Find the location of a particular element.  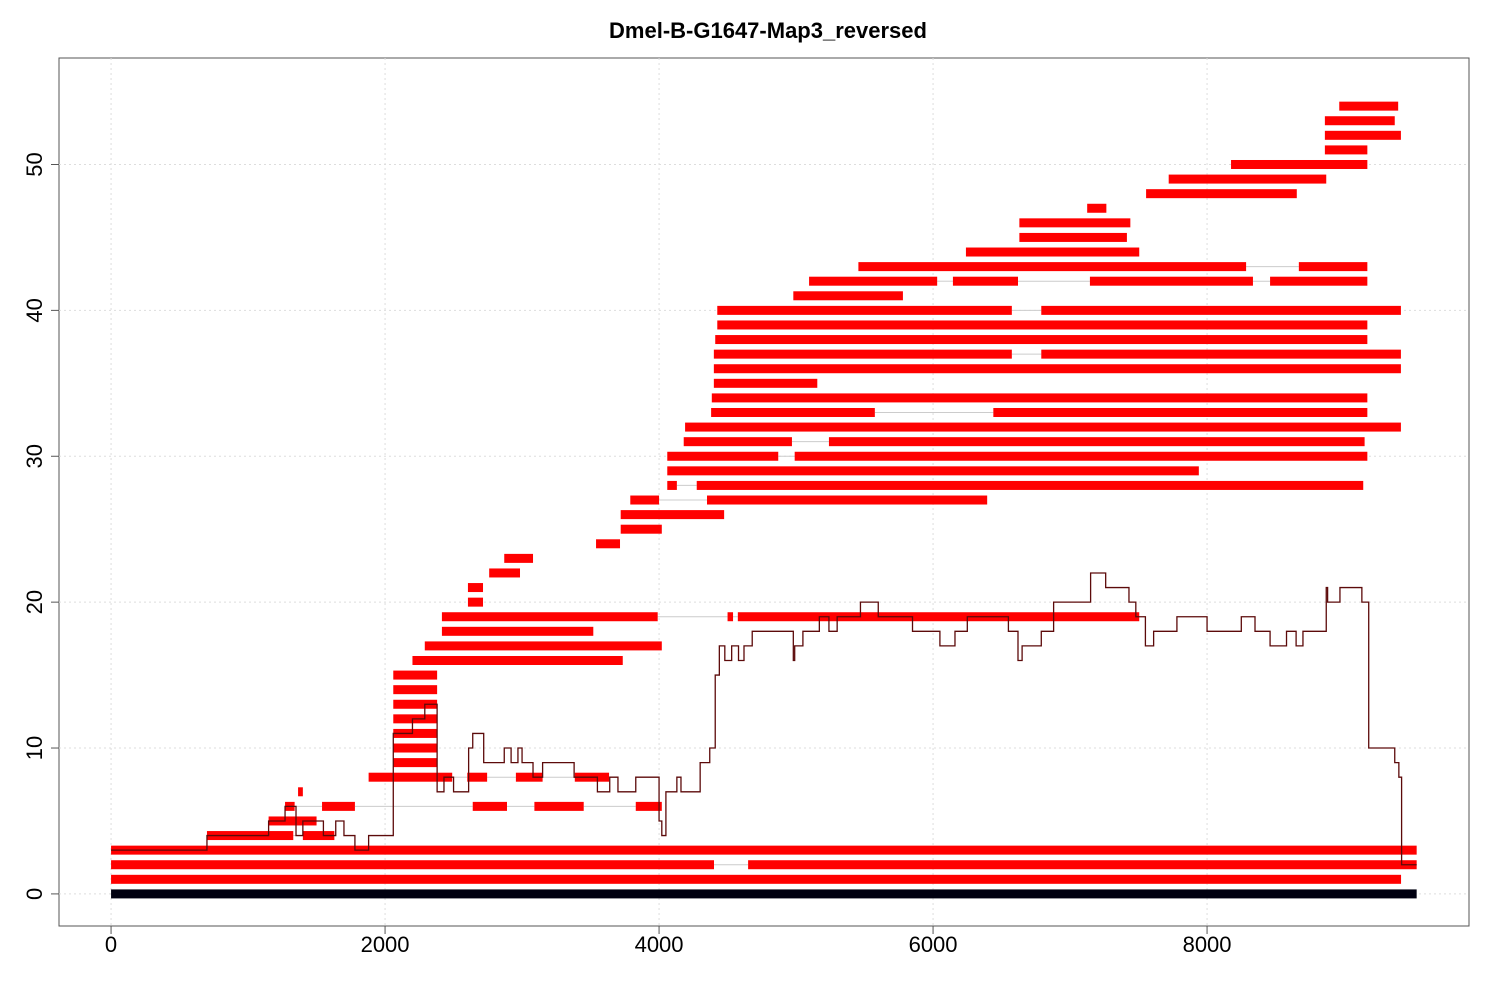

y-tick-label: 10 is located at coordinates (34, 748).